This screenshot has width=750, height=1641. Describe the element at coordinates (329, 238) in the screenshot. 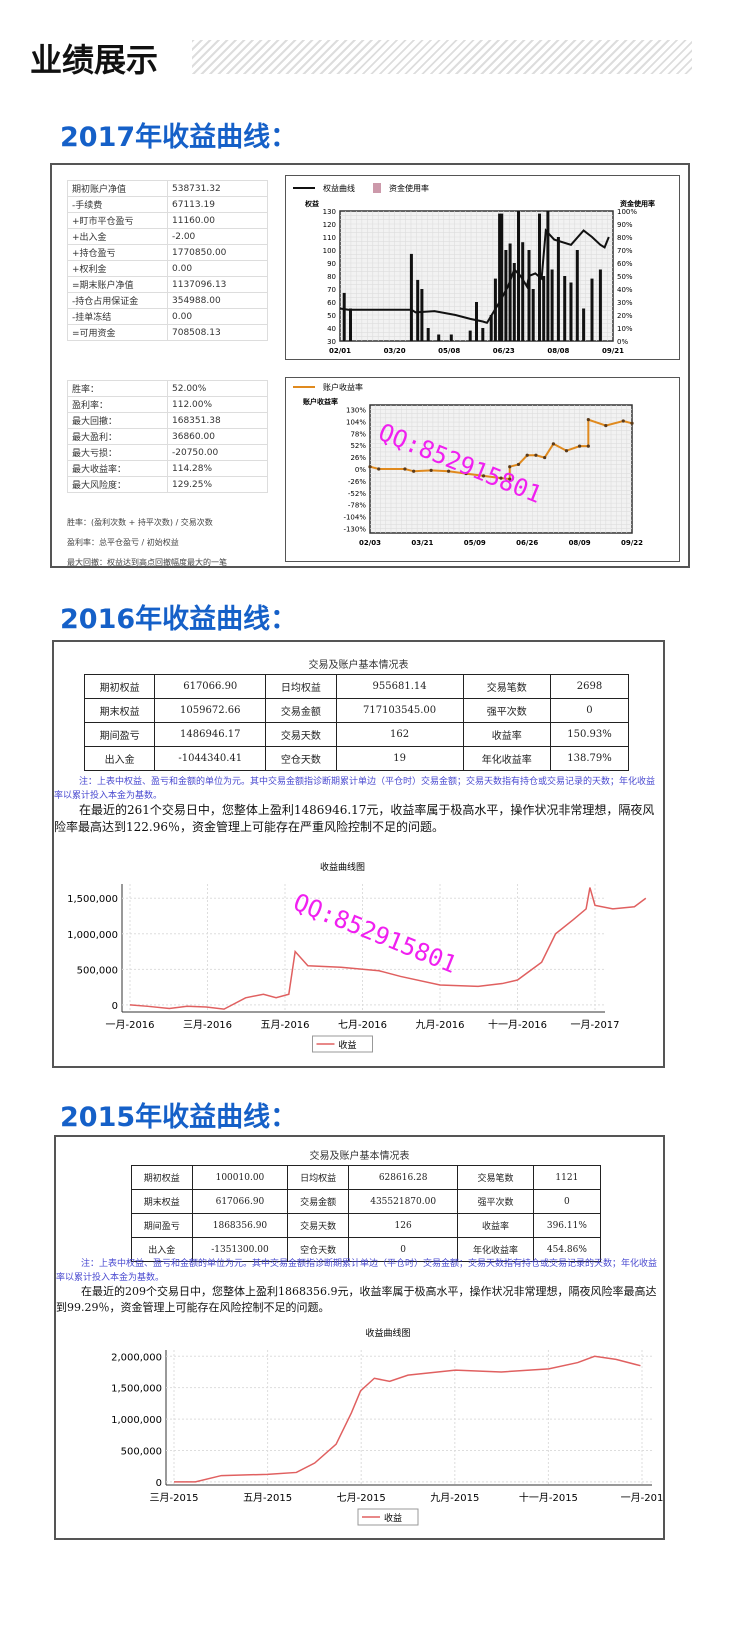

I see `y-tick-label: 110` at that location.